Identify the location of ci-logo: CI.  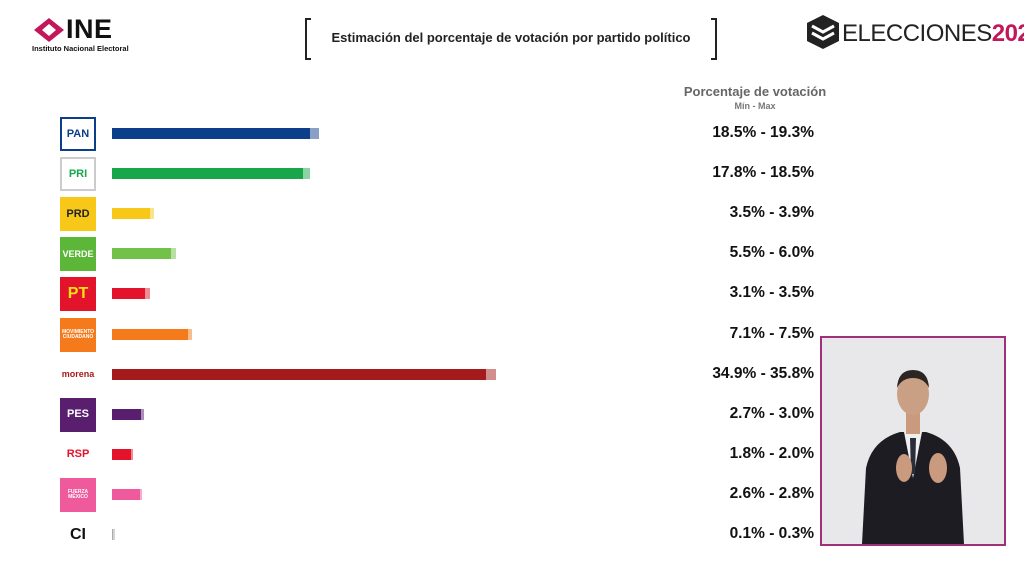
(78, 535).